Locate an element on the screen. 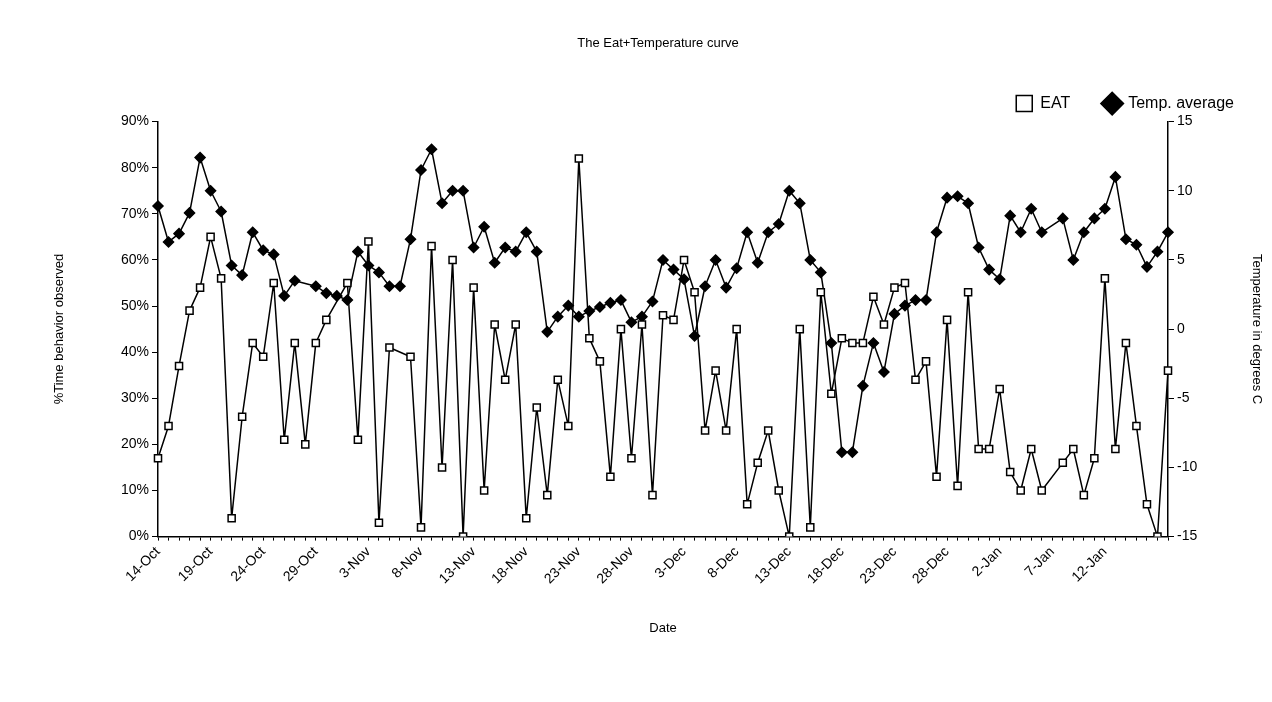 The height and width of the screenshot is (702, 1272). y2-tick-label: 5 is located at coordinates (1181, 258).